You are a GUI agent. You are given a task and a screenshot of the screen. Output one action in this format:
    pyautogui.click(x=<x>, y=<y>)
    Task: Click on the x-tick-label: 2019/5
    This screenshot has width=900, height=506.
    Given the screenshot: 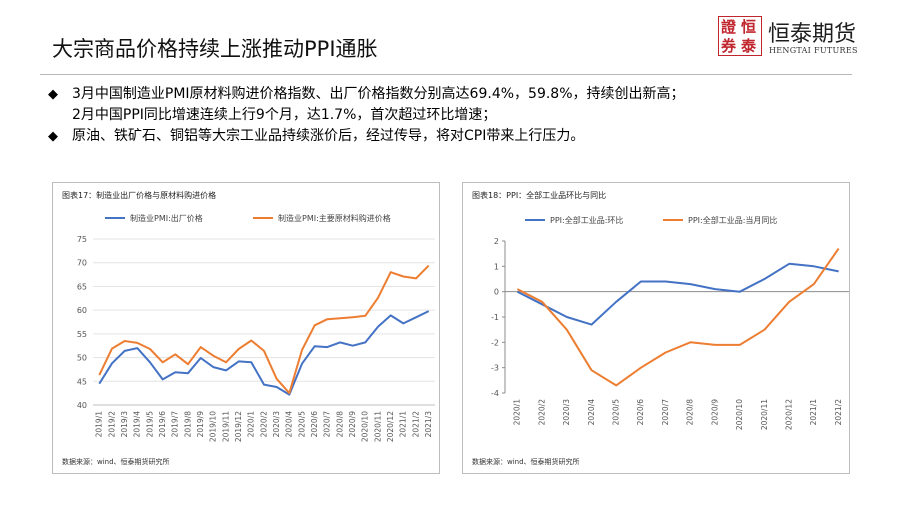 What is the action you would take?
    pyautogui.click(x=149, y=424)
    